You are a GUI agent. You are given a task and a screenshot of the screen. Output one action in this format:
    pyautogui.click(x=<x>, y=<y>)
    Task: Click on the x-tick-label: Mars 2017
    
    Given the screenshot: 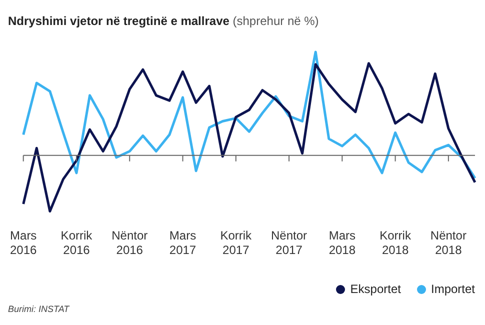 What is the action you would take?
    pyautogui.click(x=182, y=243)
    